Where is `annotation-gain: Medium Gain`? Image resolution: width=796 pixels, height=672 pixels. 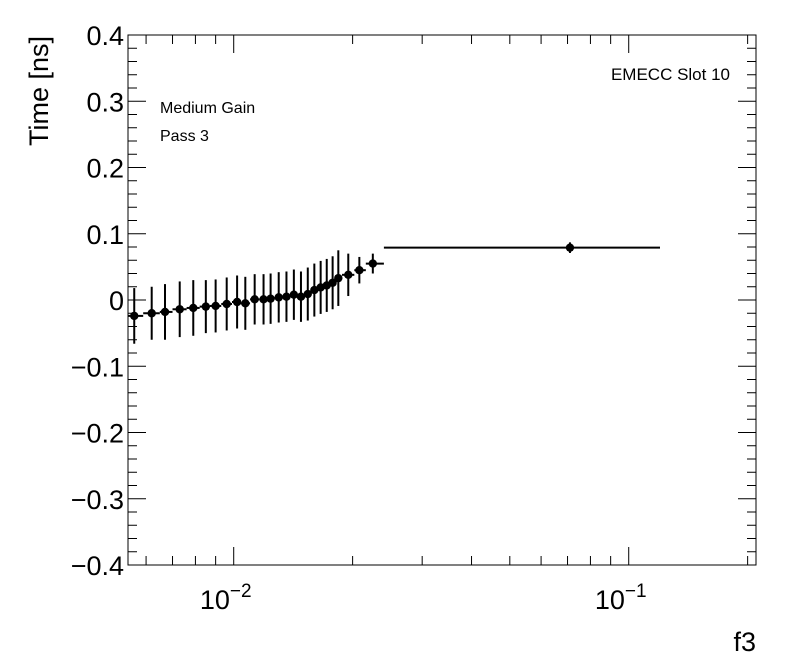 annotation-gain: Medium Gain is located at coordinates (207, 108).